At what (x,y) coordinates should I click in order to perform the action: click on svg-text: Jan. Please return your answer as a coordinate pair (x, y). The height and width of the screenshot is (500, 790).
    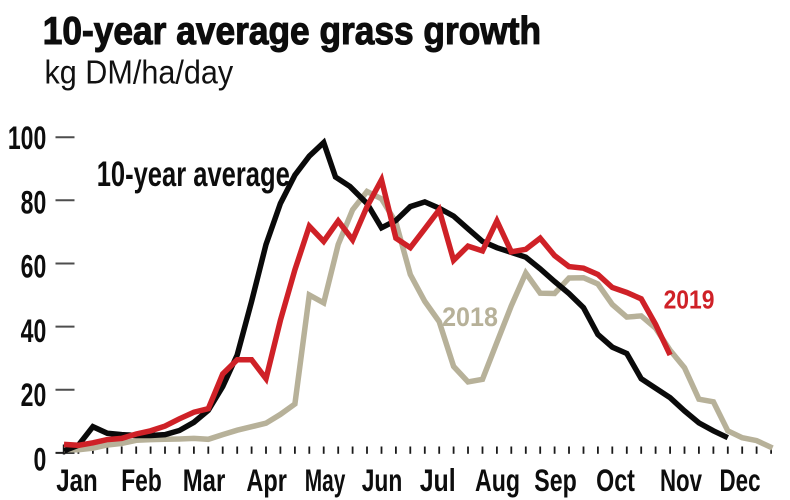
    Looking at the image, I should click on (76, 480).